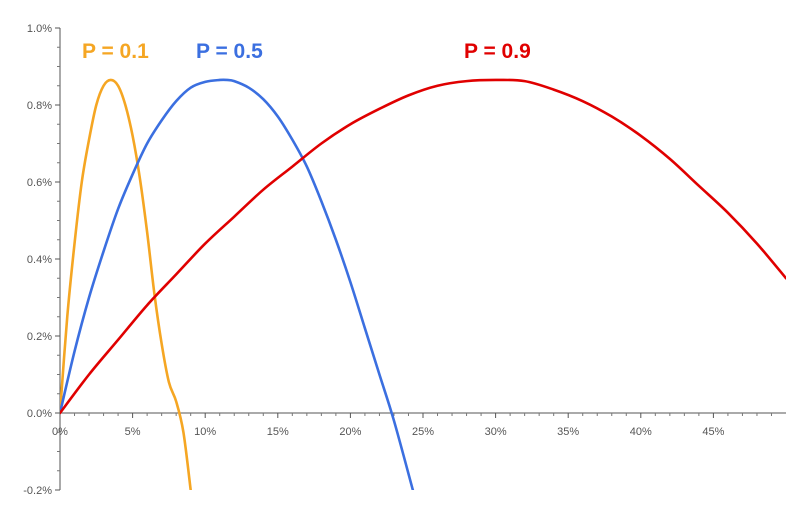  Describe the element at coordinates (39, 183) in the screenshot. I see `y-tick-label: 0.6%` at that location.